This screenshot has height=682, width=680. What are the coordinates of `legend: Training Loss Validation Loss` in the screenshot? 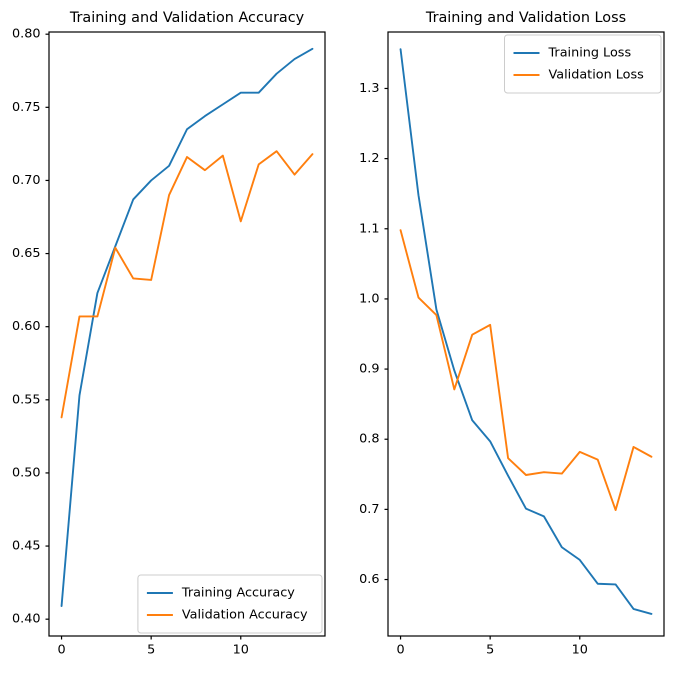 It's located at (583, 64).